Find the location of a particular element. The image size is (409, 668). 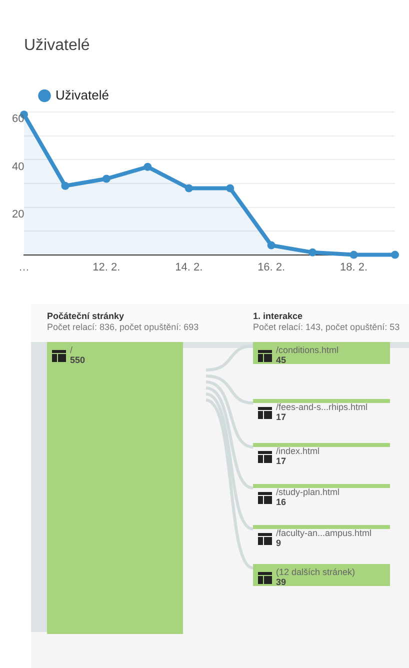

legend-label: Uživatelé is located at coordinates (82, 94).